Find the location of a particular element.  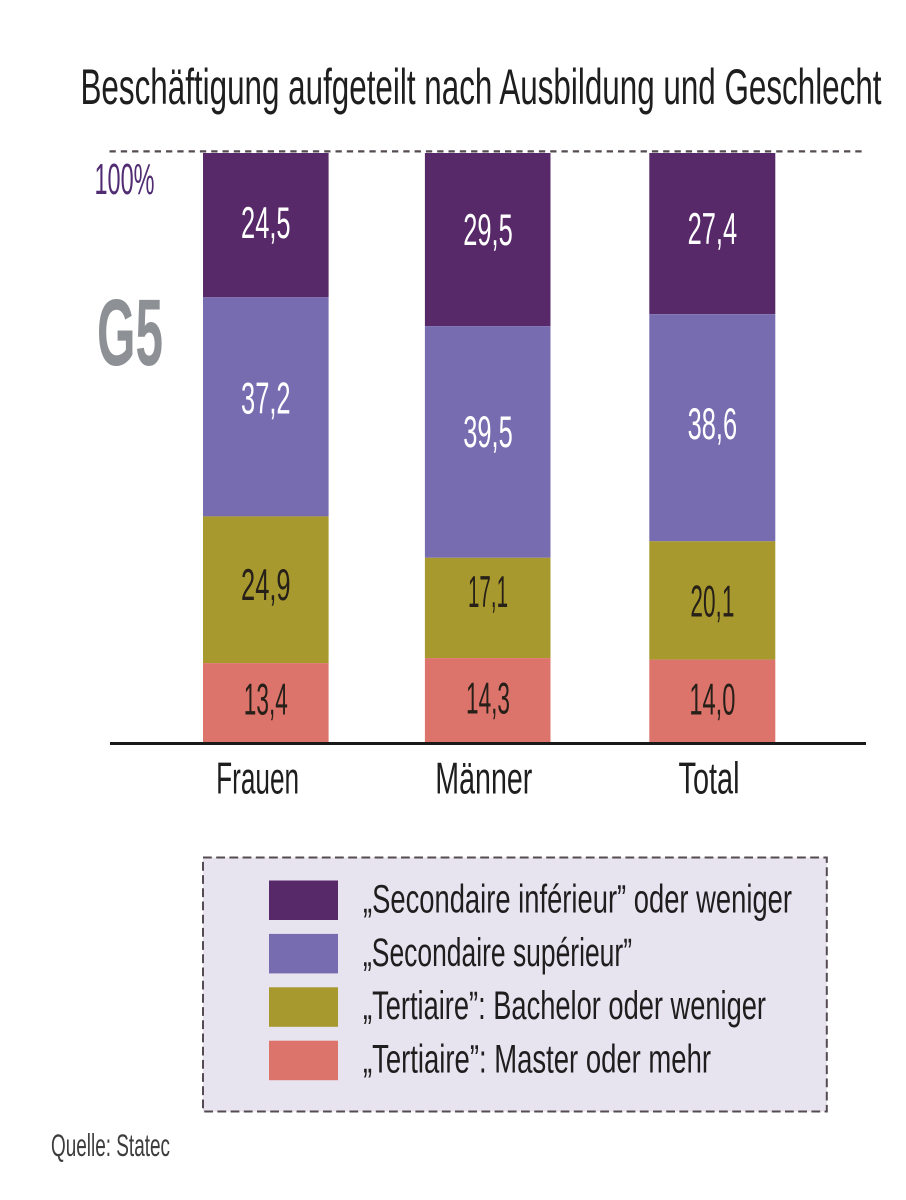

svg-text: G5 is located at coordinates (130, 333).